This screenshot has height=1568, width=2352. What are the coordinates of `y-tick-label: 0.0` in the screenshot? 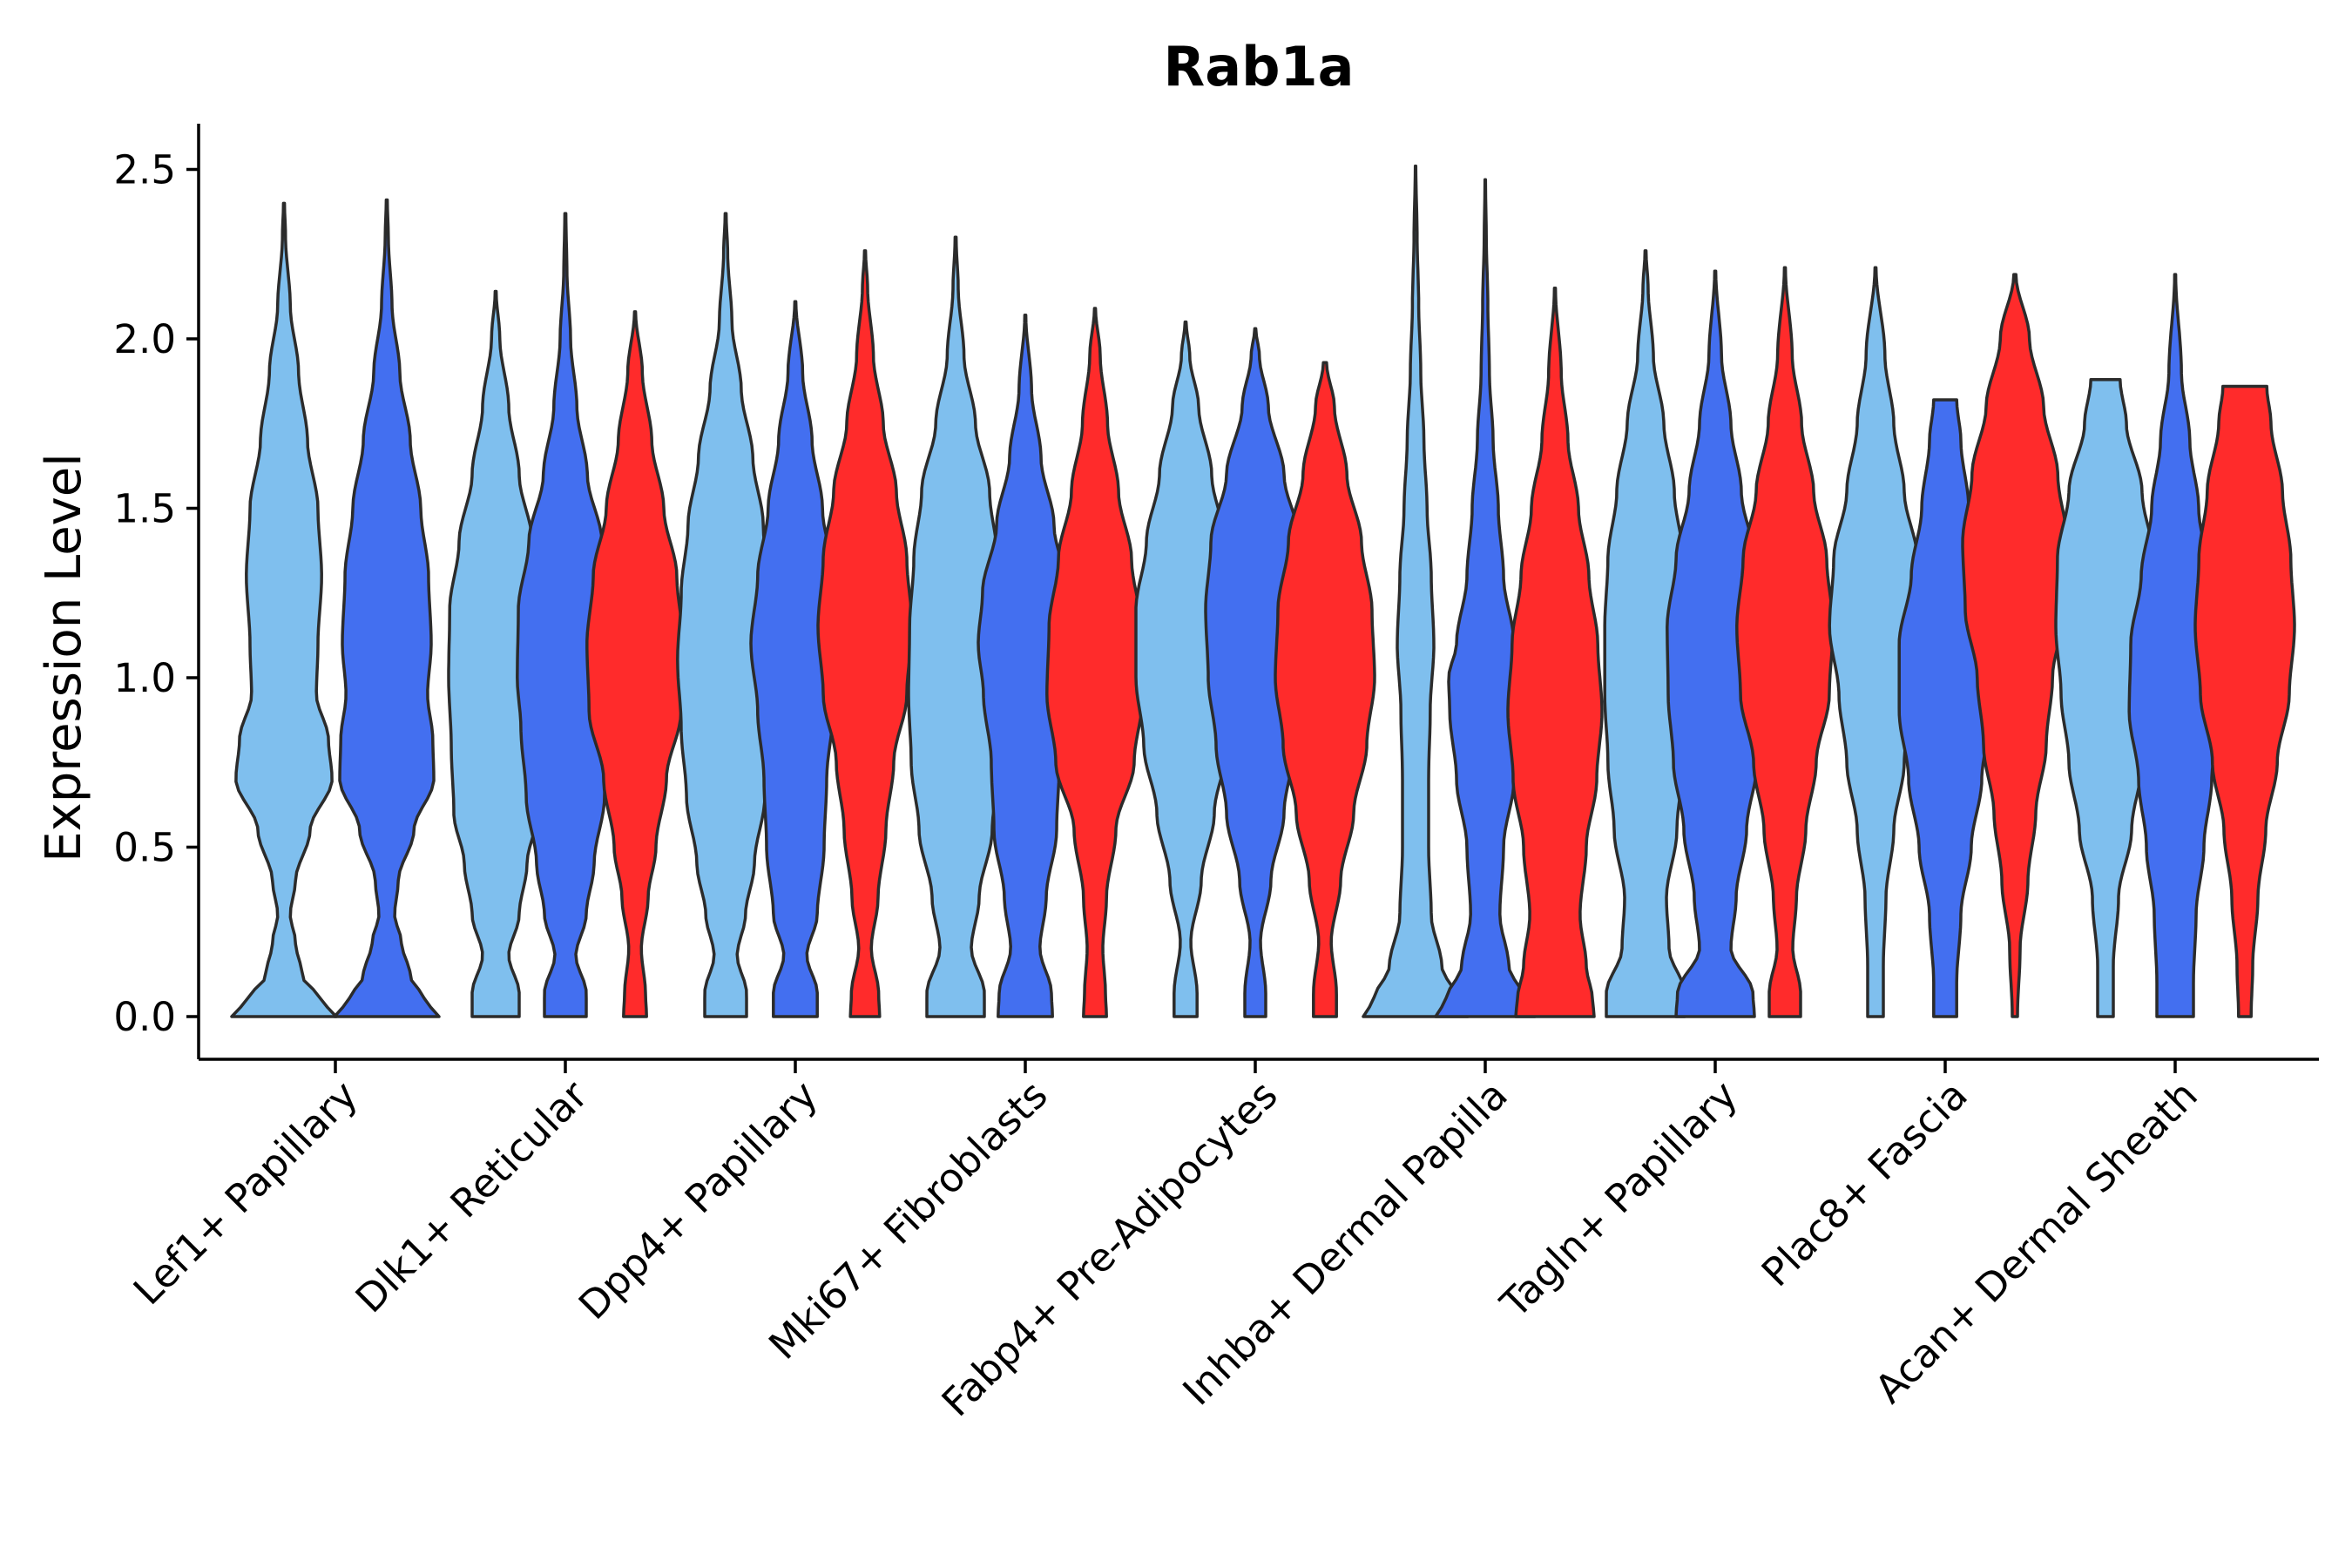 It's located at (145, 1017).